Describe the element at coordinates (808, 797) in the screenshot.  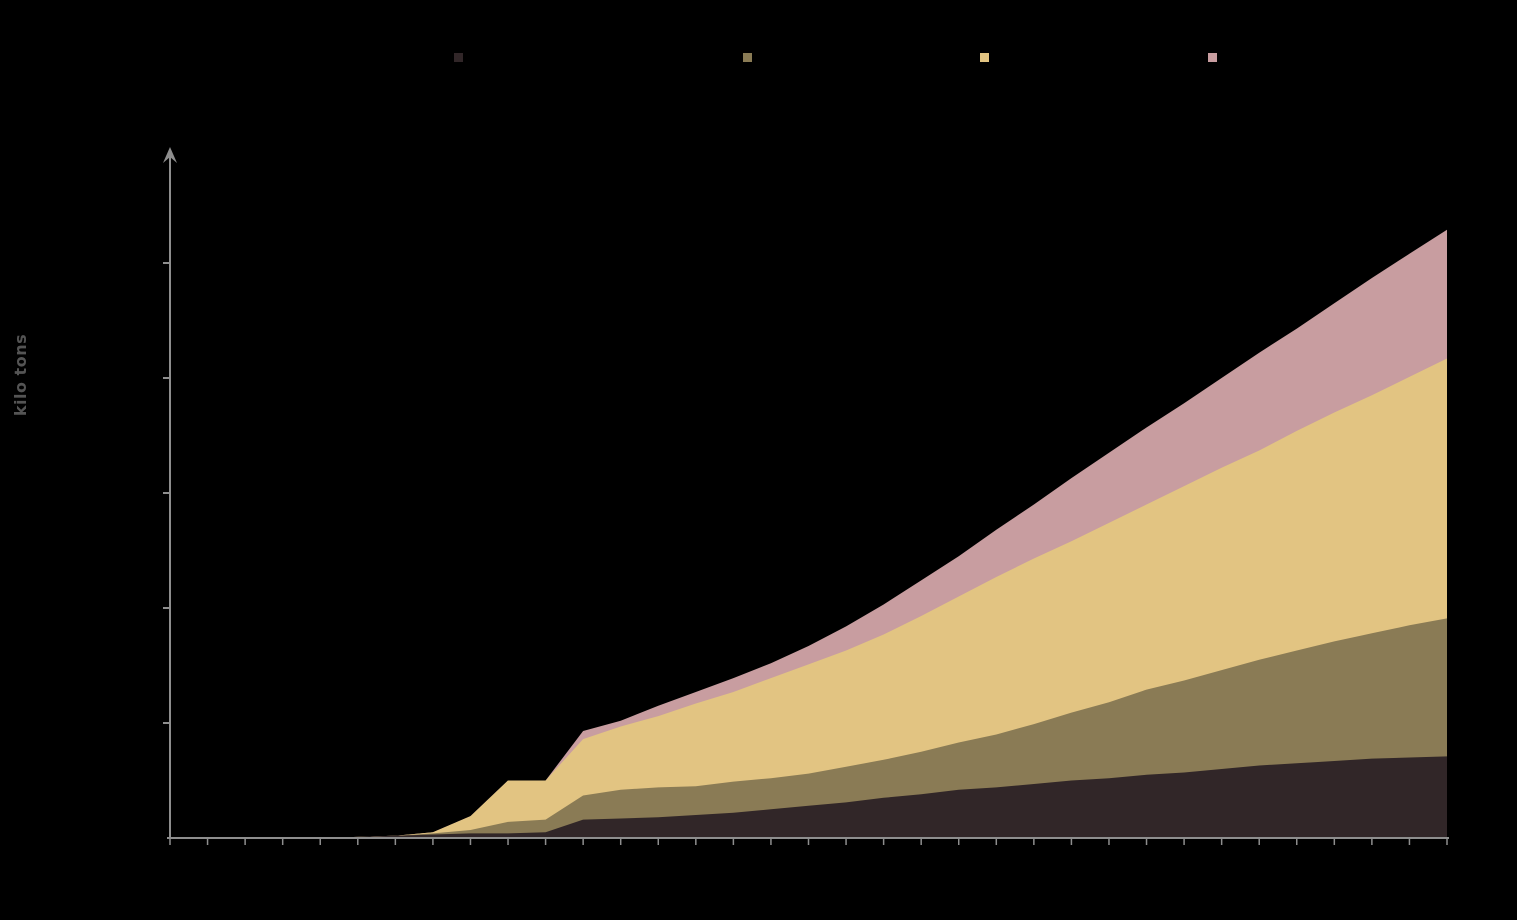
I see `area-series-1-dark` at that location.